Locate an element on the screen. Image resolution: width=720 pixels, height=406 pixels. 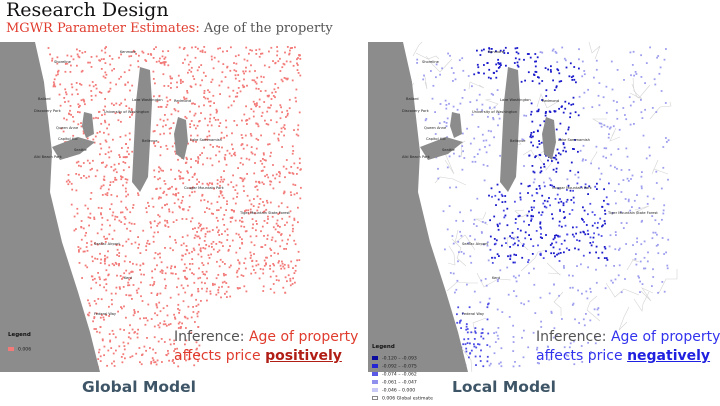
legend-item-label: -0.120 – -0.093 is located at coordinates (399, 359).